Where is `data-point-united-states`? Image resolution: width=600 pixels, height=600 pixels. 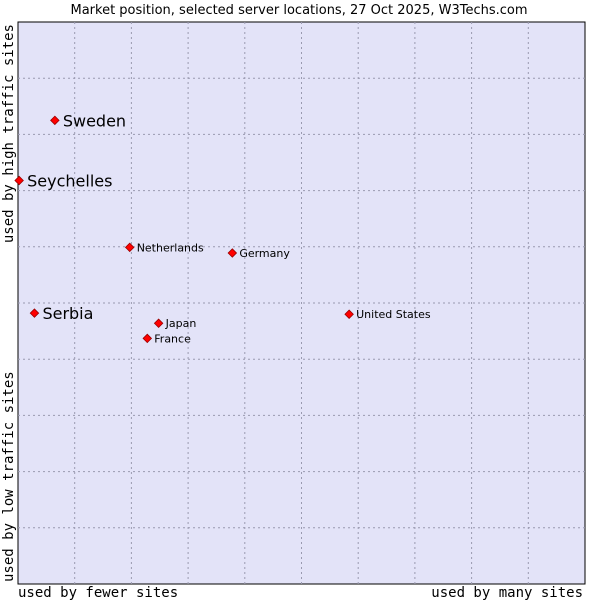
data-point-united-states is located at coordinates (349, 314).